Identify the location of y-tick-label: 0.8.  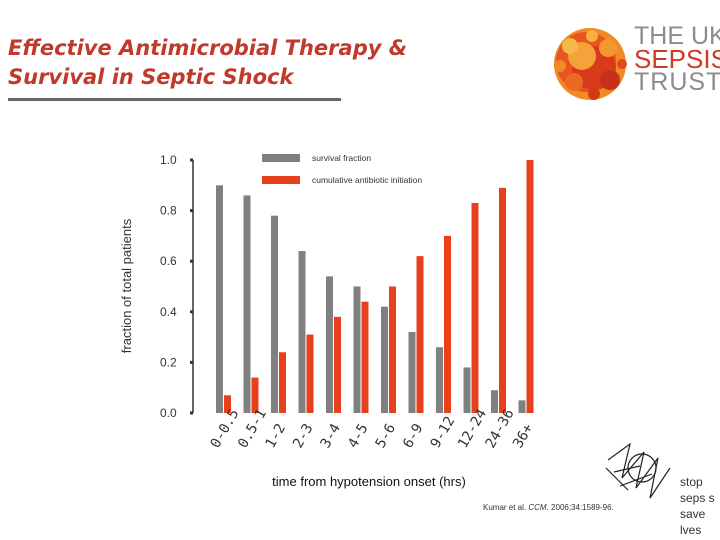
(168, 211).